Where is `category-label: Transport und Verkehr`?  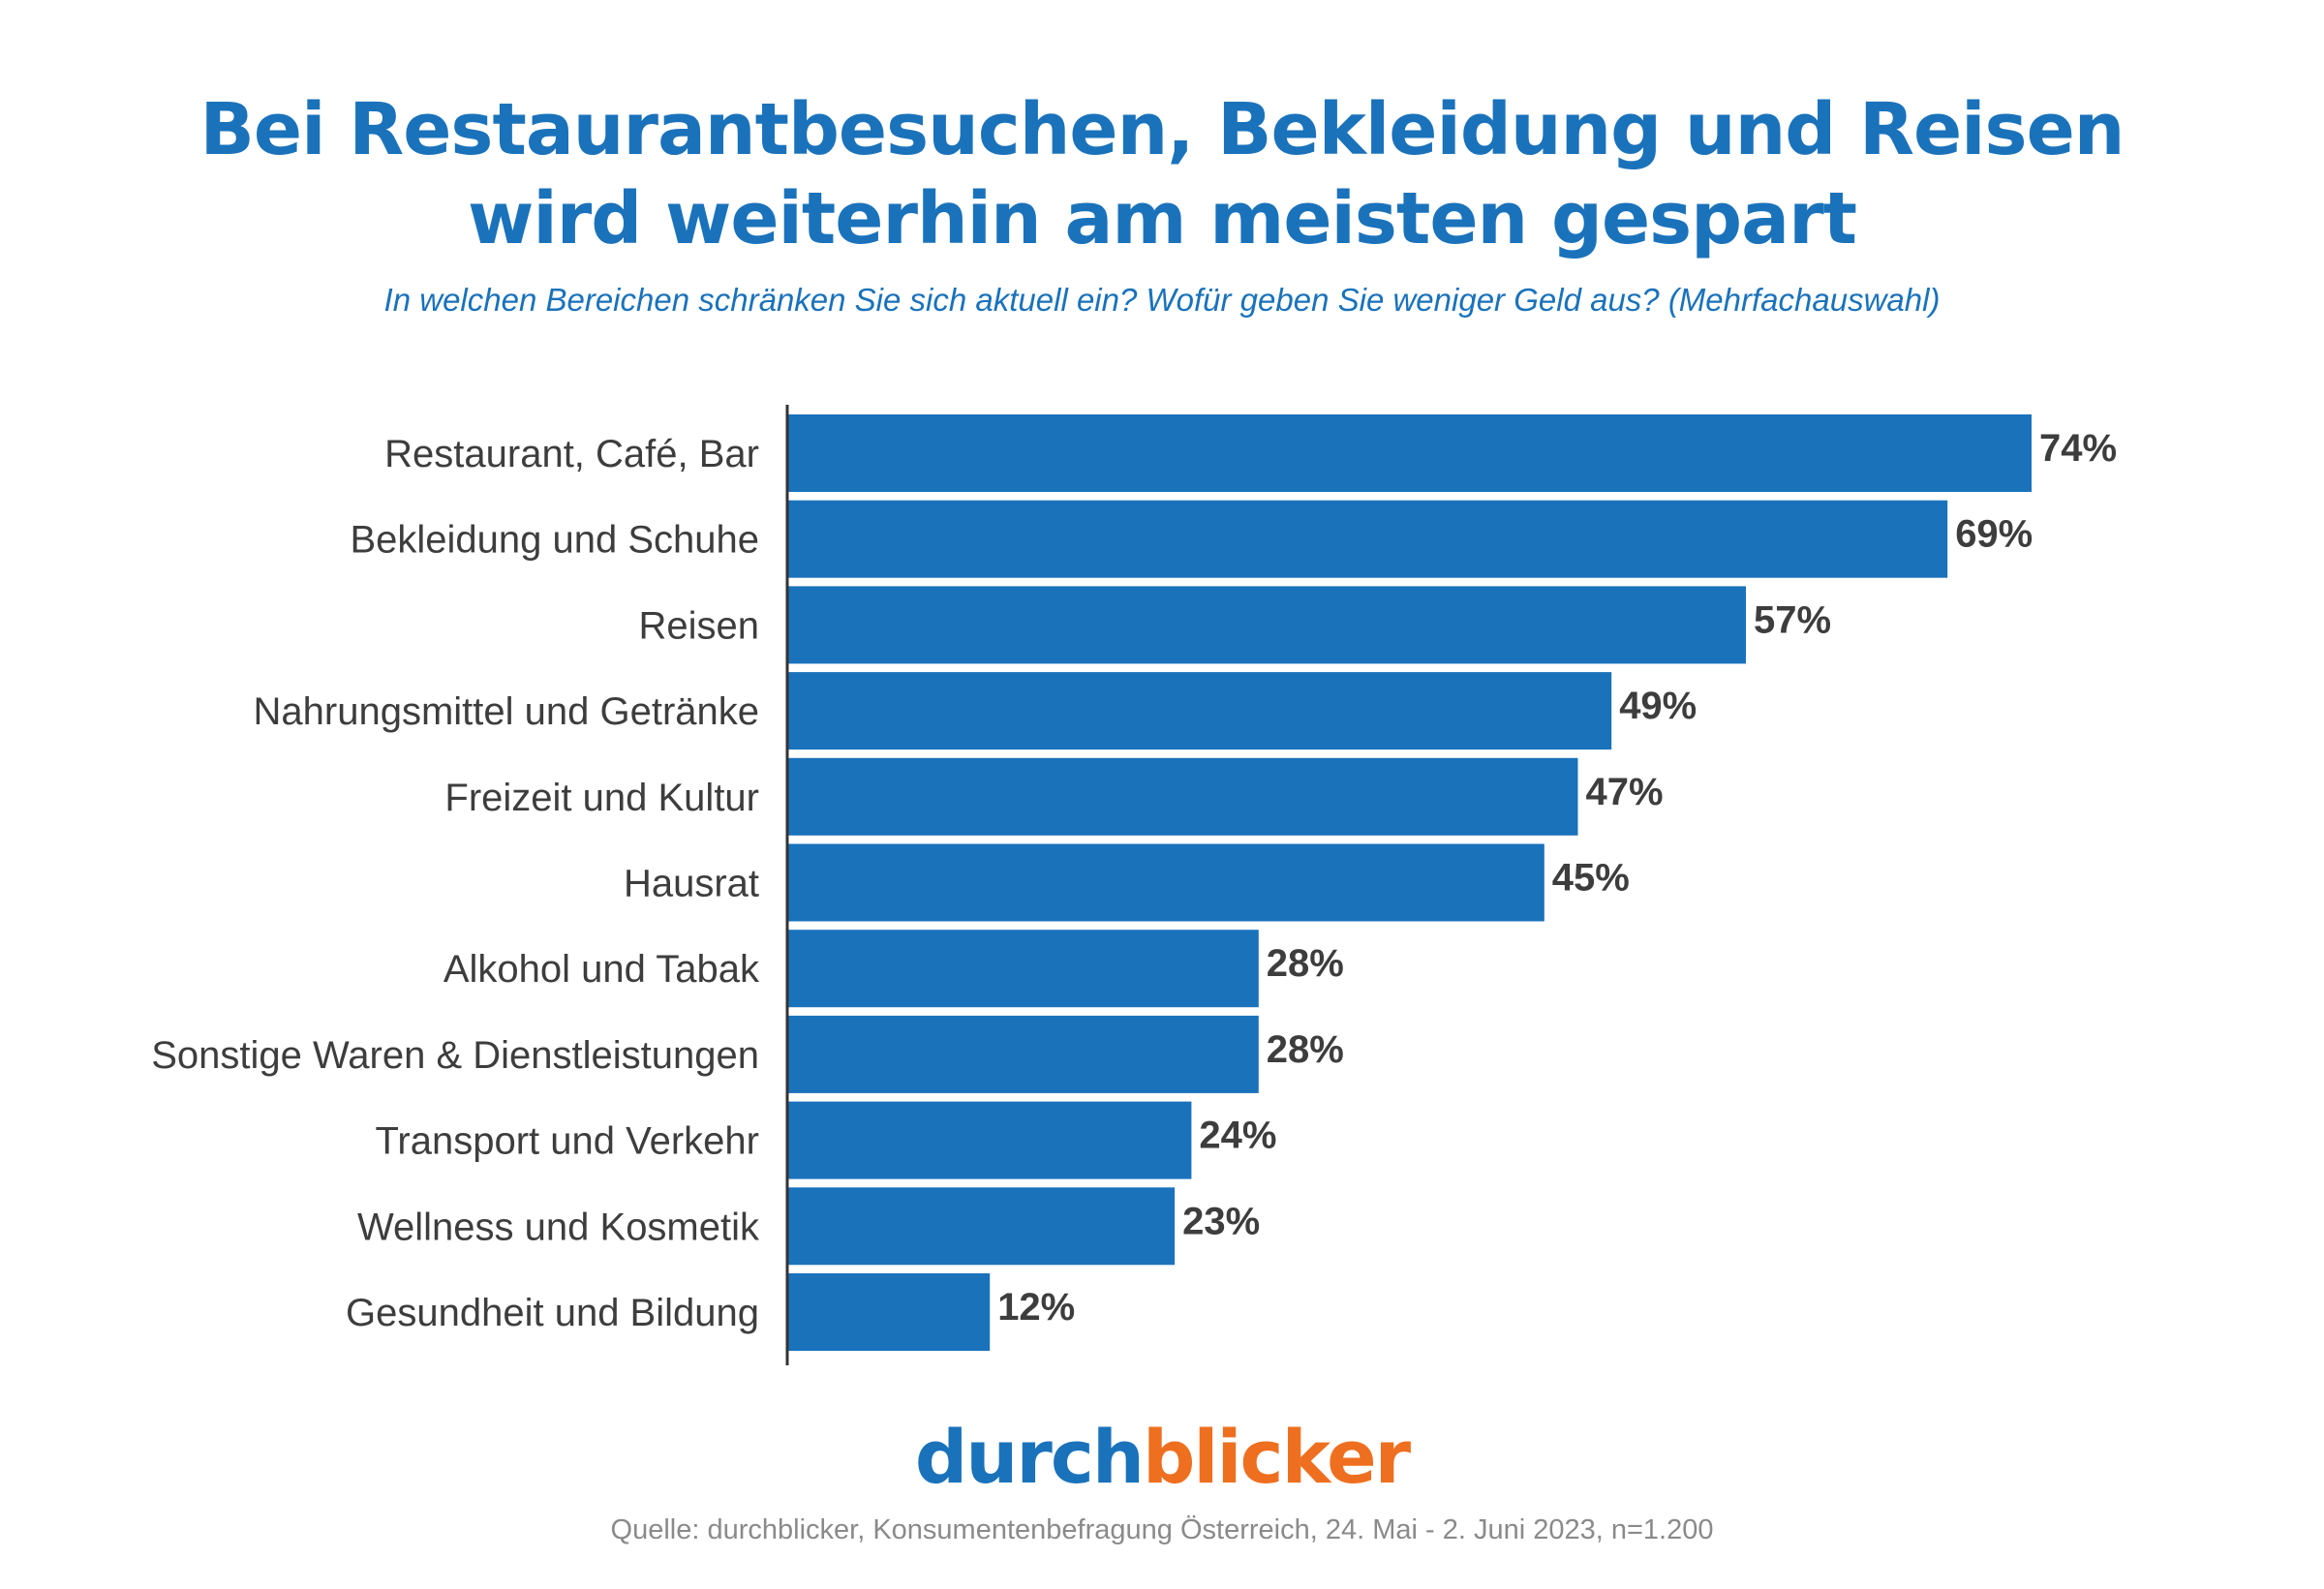 category-label: Transport und Verkehr is located at coordinates (567, 1141).